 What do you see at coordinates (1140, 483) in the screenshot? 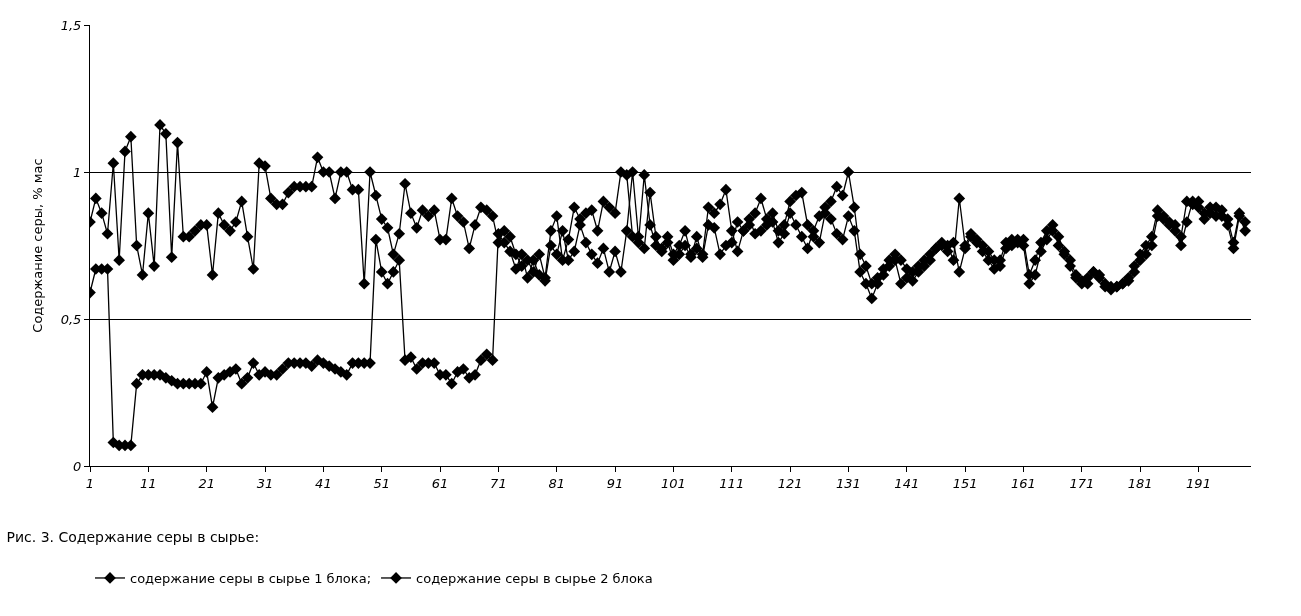
I see `x-tick-label: 181` at bounding box center [1140, 483].